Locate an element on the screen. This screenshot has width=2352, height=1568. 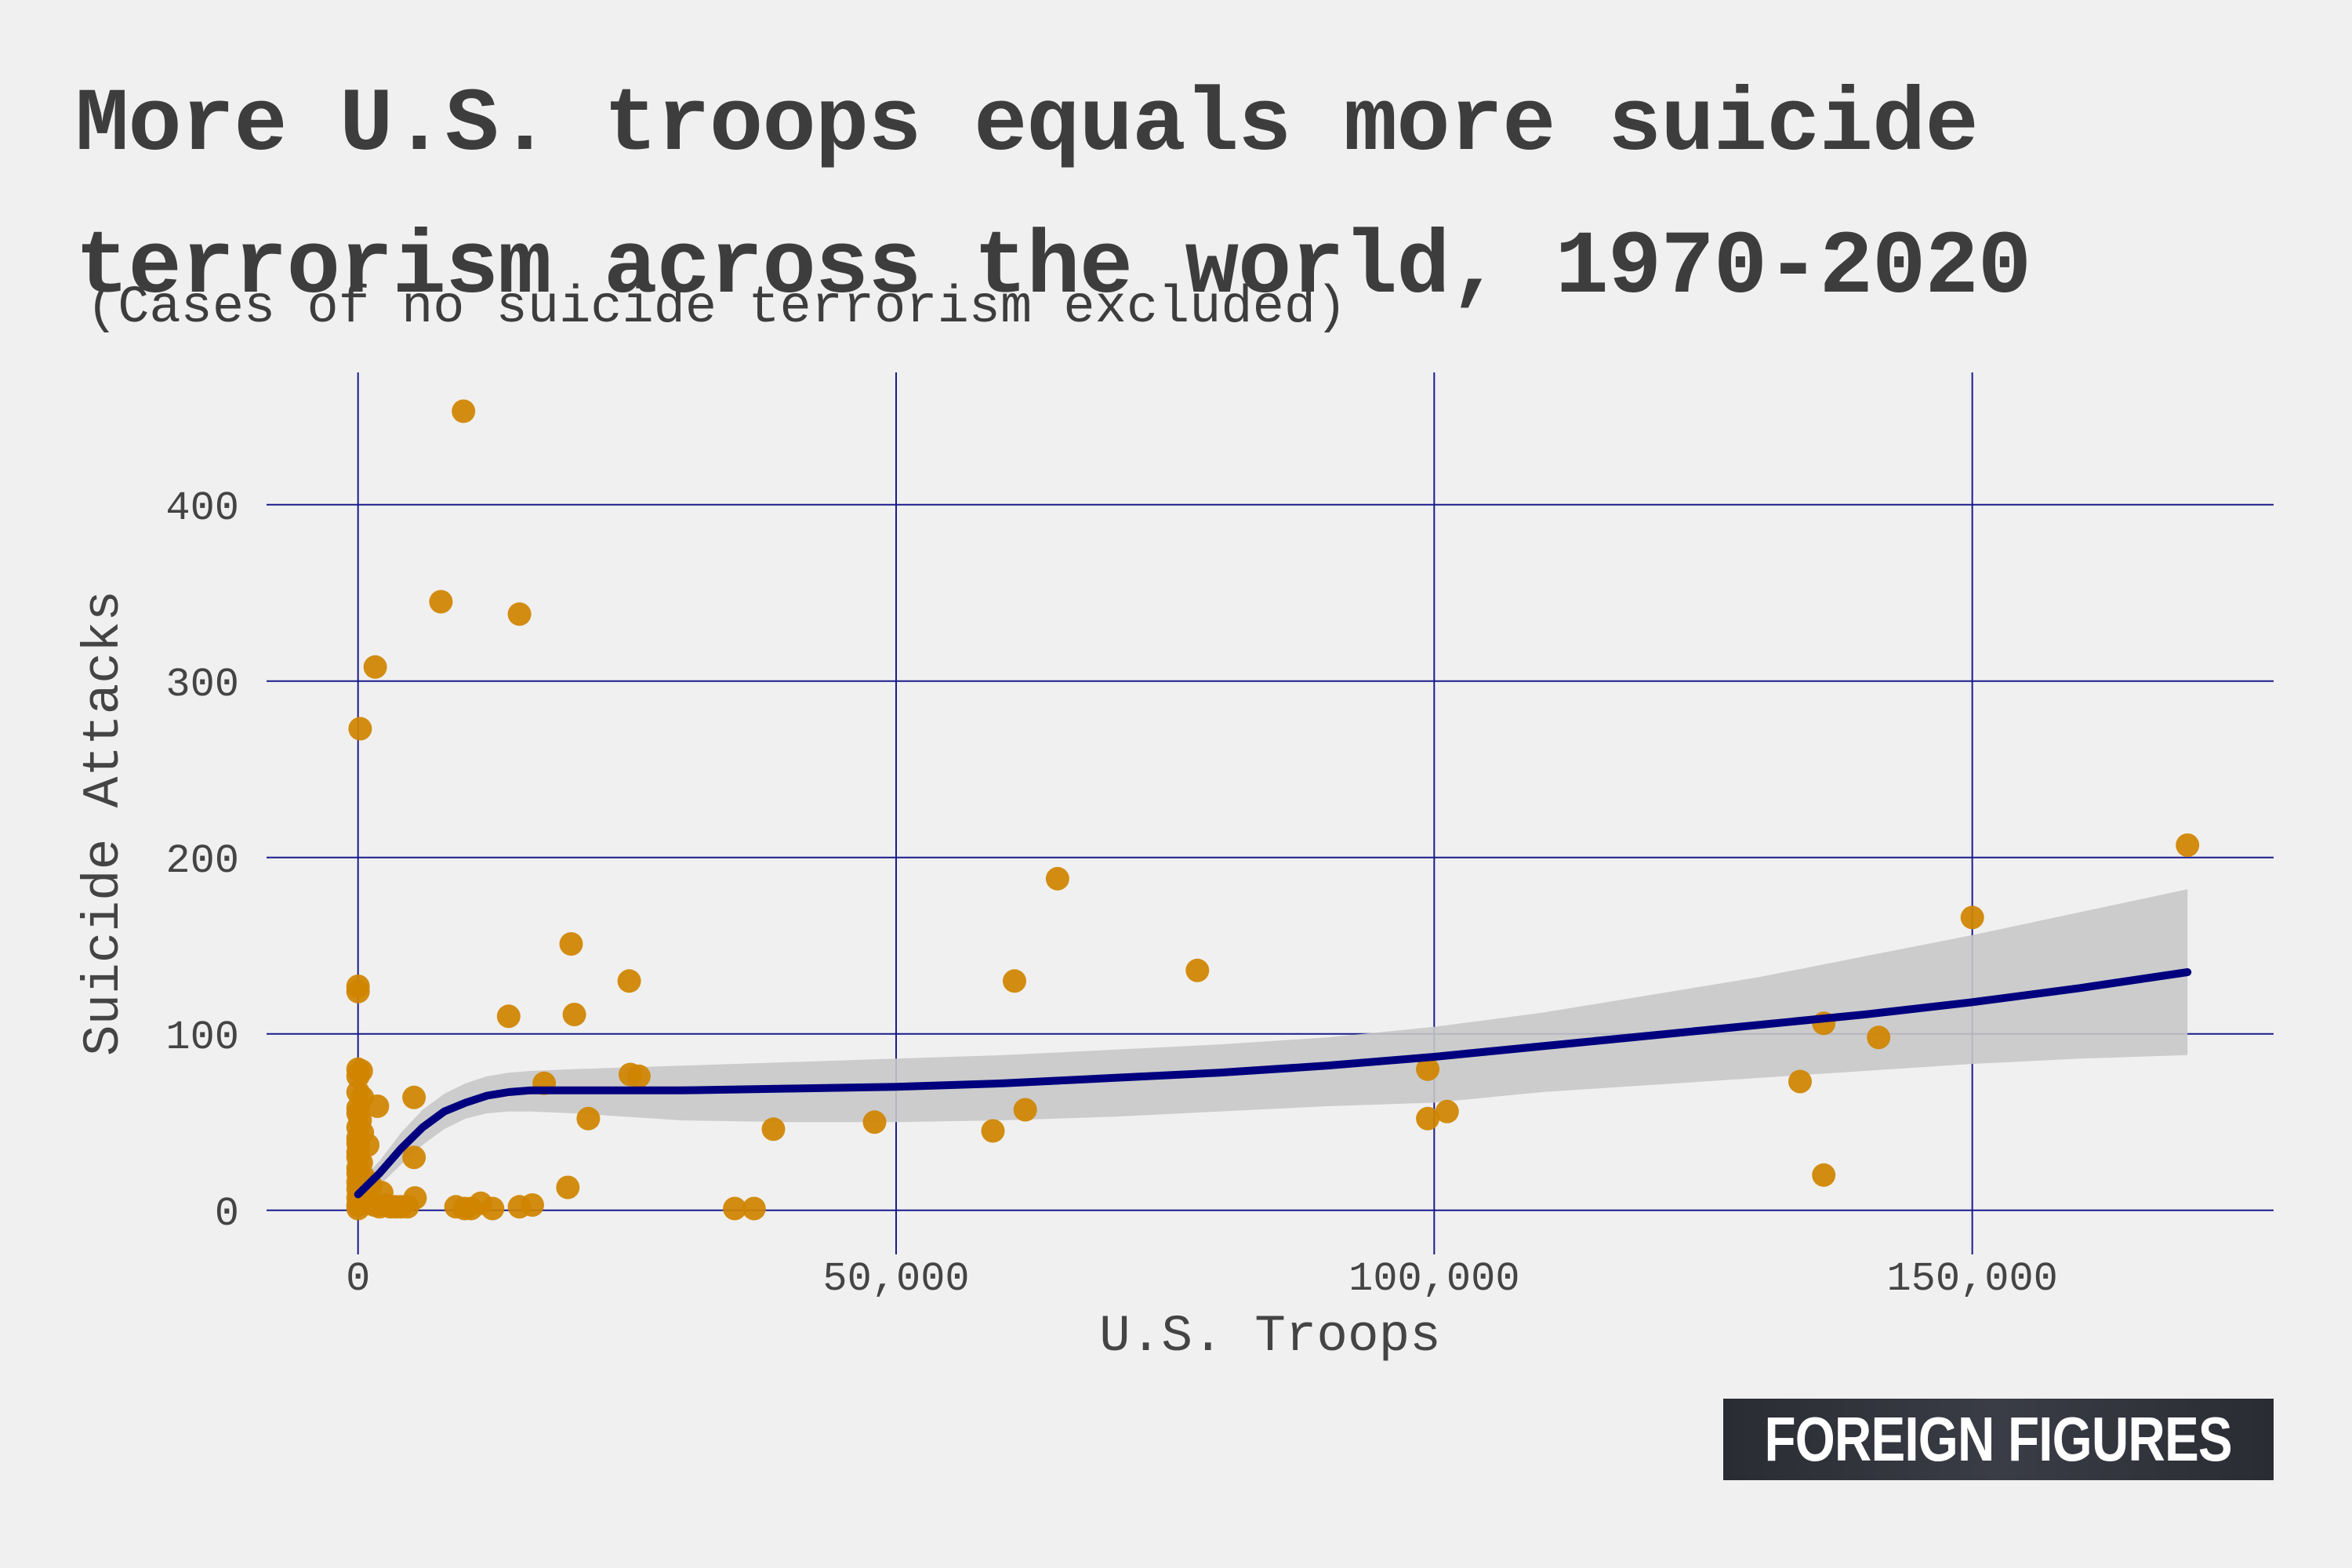
x-axis-title: U.S. Troops is located at coordinates (1270, 1336).